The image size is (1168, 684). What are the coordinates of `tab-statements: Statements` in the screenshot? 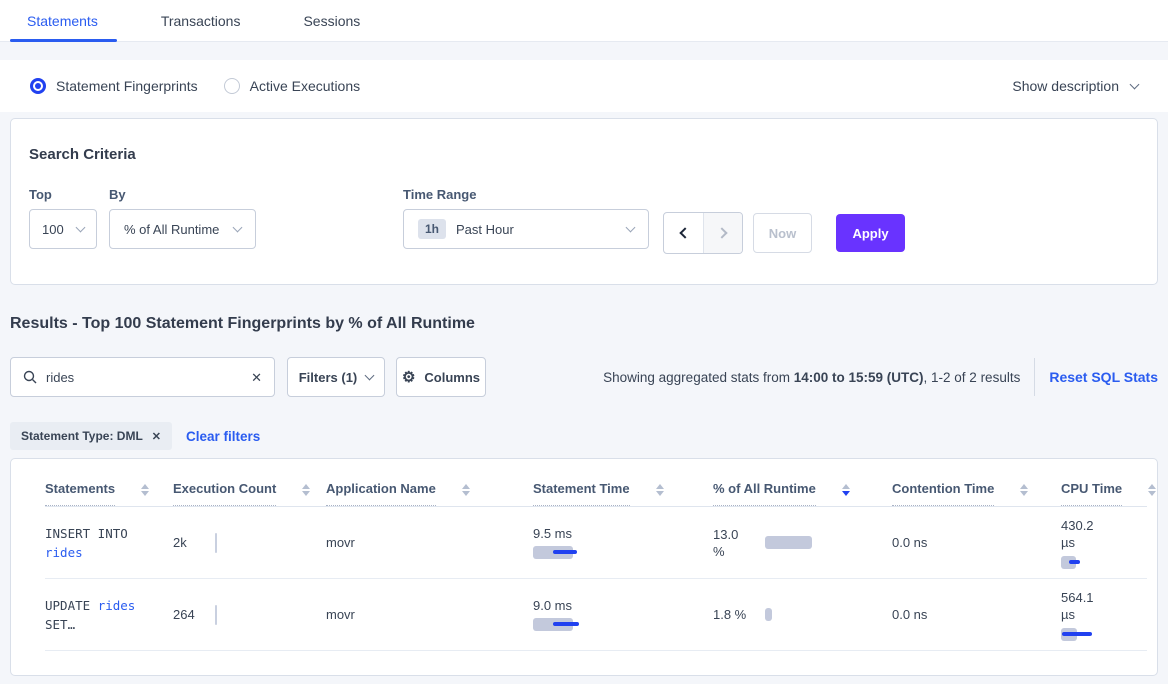 It's located at (62, 20).